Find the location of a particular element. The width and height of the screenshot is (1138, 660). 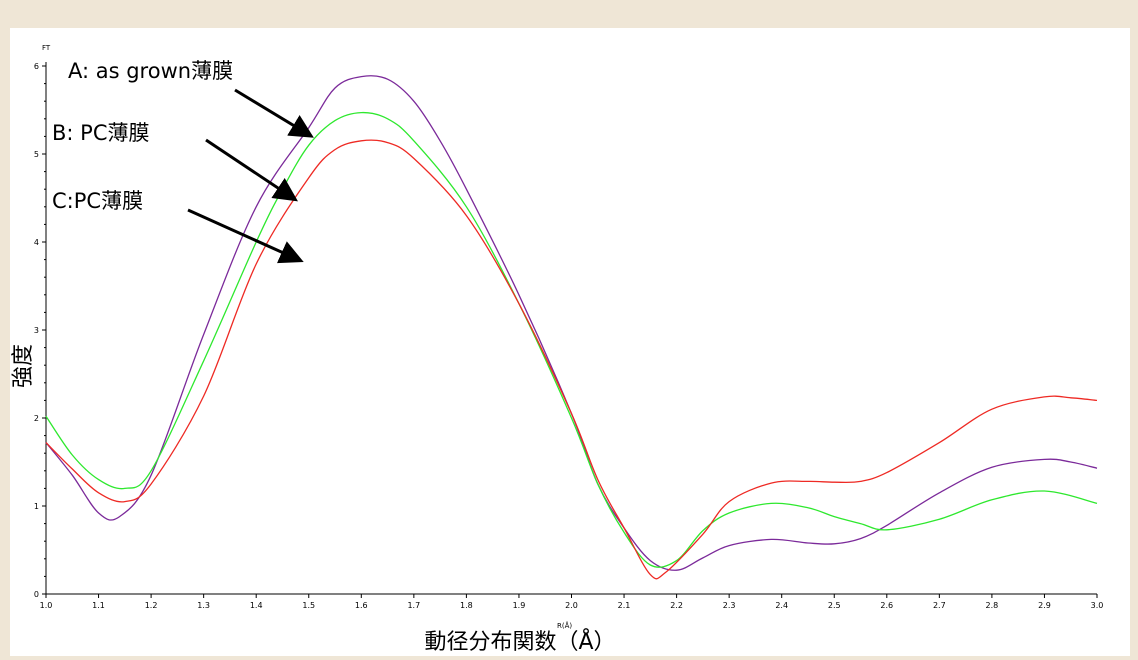

y-tick-label: 5 is located at coordinates (36, 154).